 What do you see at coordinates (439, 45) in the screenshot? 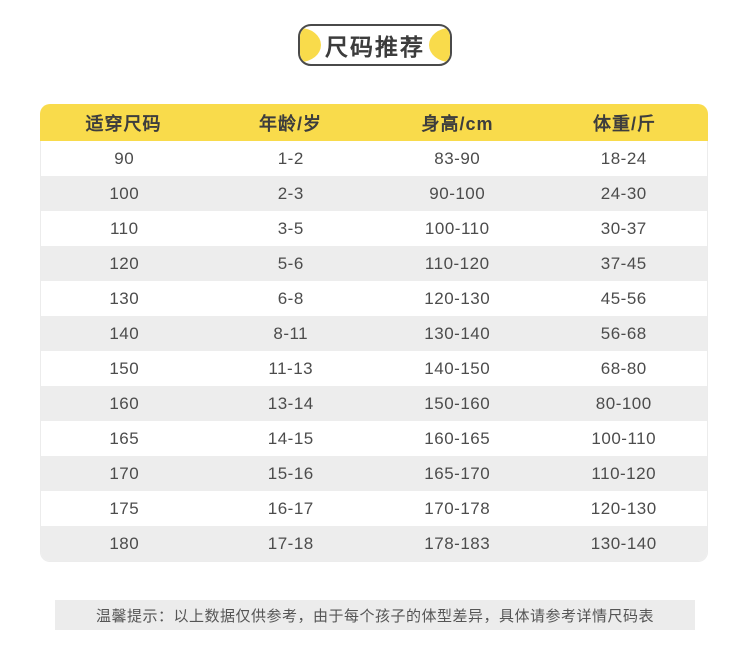
I see `petal-right-icon` at bounding box center [439, 45].